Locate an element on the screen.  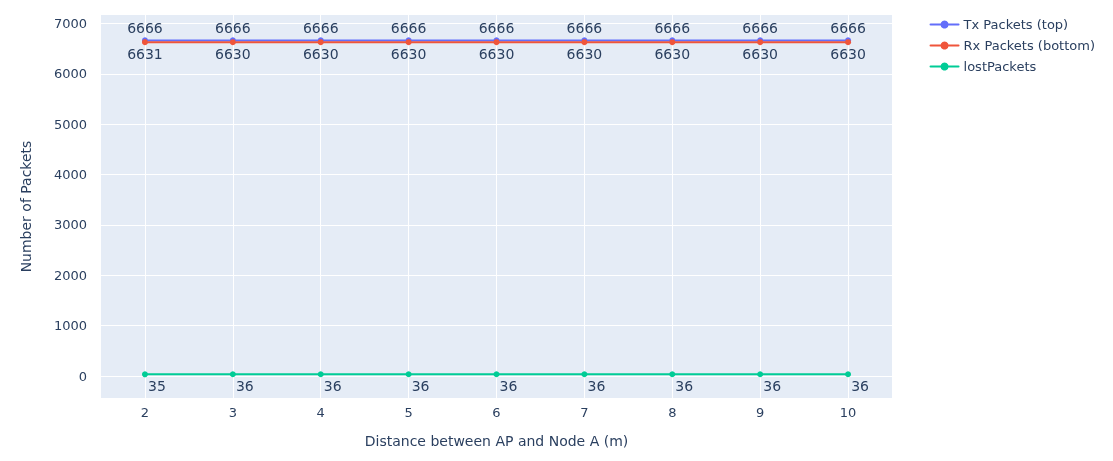
legend-label: lostPackets is located at coordinates (1000, 66).